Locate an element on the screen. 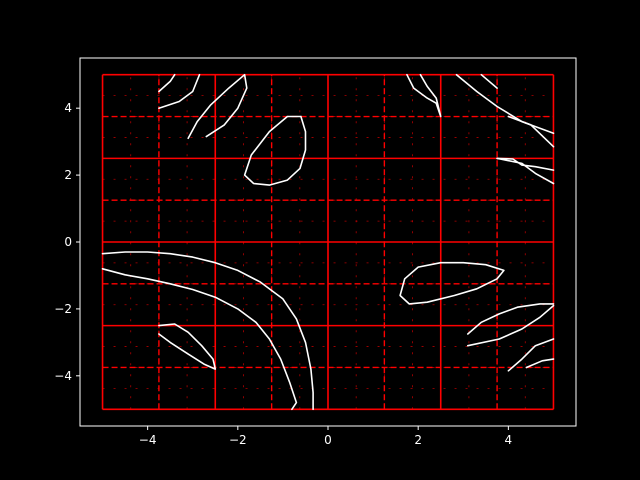 The width and height of the screenshot is (640, 480). x-tick-label: −2 is located at coordinates (238, 440).